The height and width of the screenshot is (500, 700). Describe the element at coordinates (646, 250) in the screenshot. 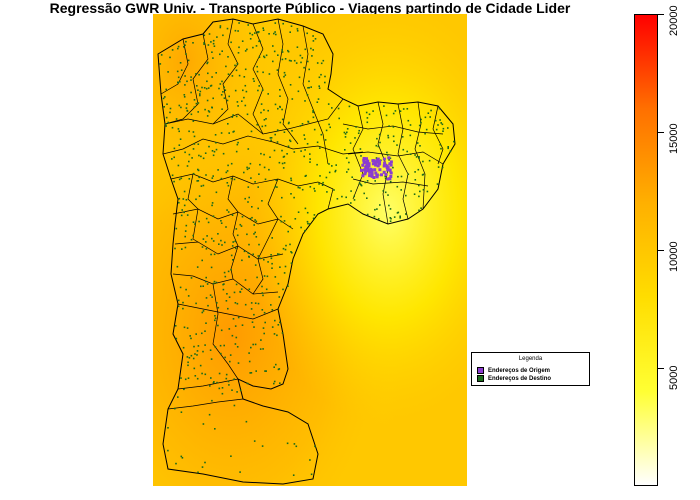

I see `colorbar` at that location.